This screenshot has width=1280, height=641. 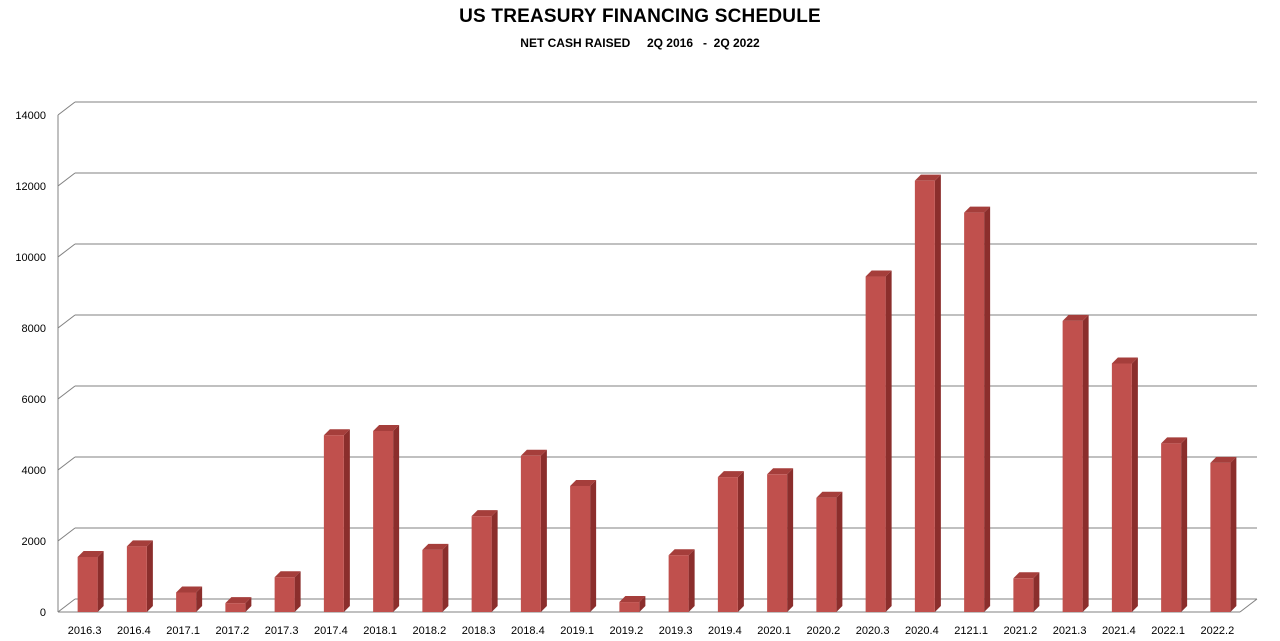 What do you see at coordinates (1248, 605) in the screenshot?
I see `floor-side-edge` at bounding box center [1248, 605].